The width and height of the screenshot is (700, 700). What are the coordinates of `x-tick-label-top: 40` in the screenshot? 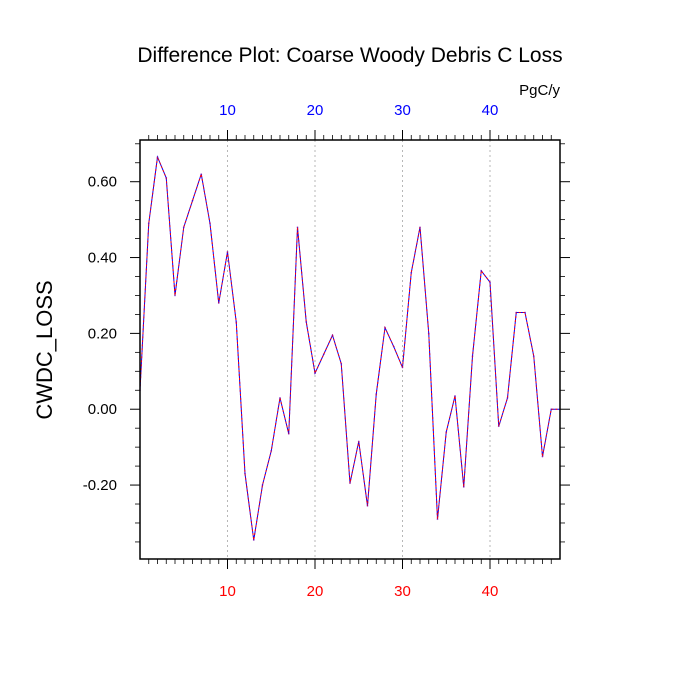 It's located at (490, 110).